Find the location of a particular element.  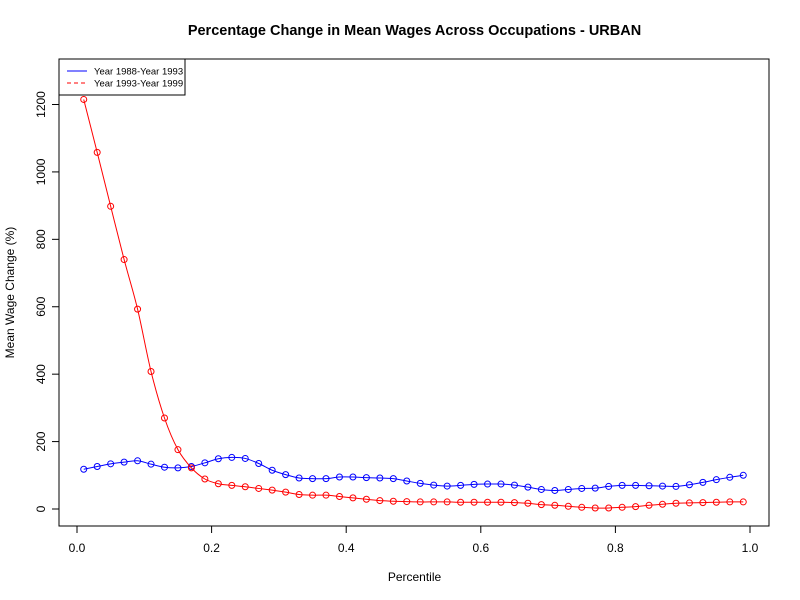

x-axis-label: Percentile is located at coordinates (415, 577).